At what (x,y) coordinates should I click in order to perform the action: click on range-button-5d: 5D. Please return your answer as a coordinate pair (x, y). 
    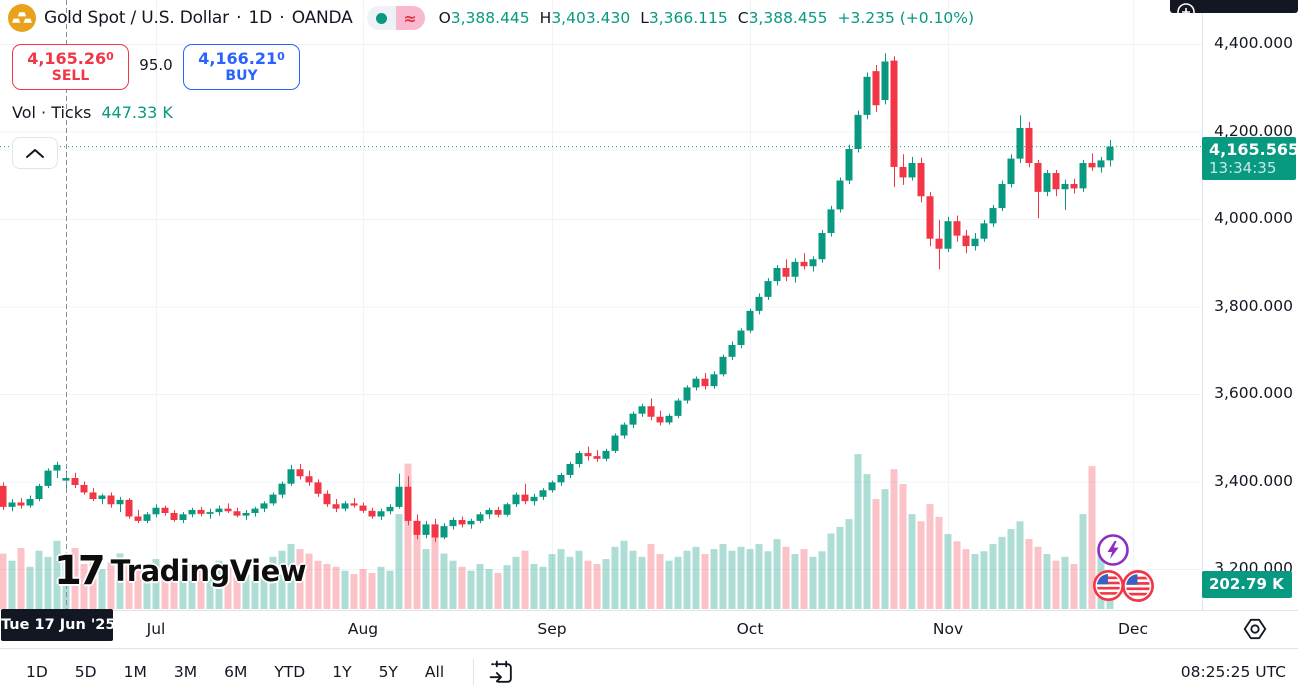
    Looking at the image, I should click on (85, 672).